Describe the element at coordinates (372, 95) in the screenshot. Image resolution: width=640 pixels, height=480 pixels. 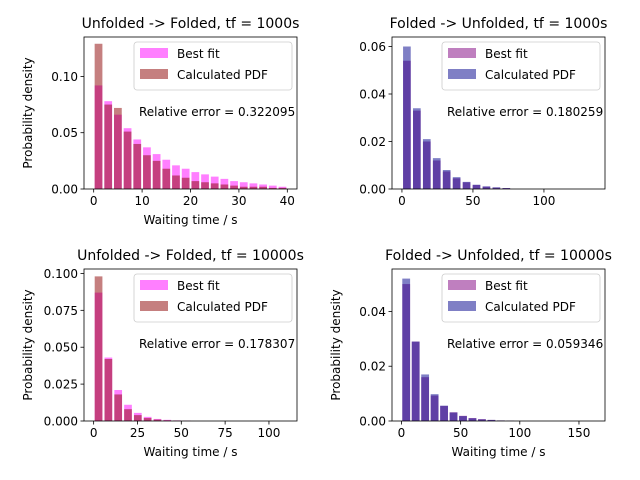
I see `y-tick-label: 0.04` at that location.